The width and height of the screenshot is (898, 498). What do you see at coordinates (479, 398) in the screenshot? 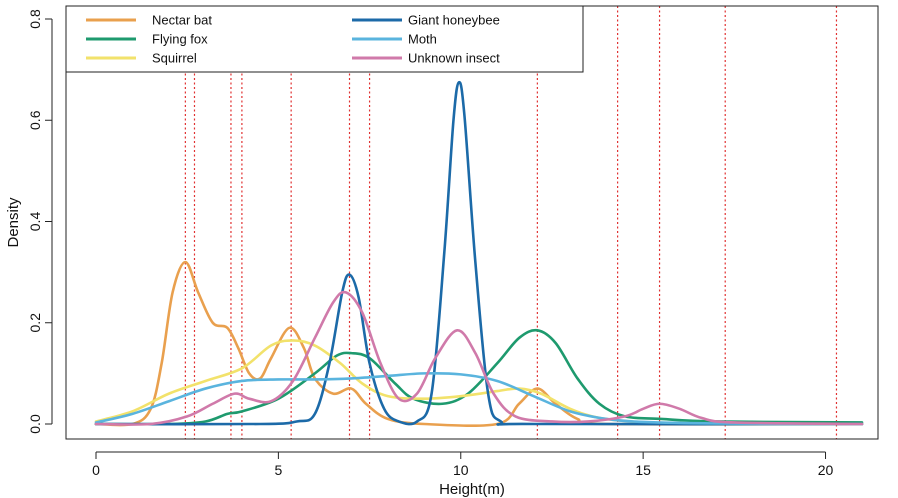
I see `series-line-moth` at bounding box center [479, 398].